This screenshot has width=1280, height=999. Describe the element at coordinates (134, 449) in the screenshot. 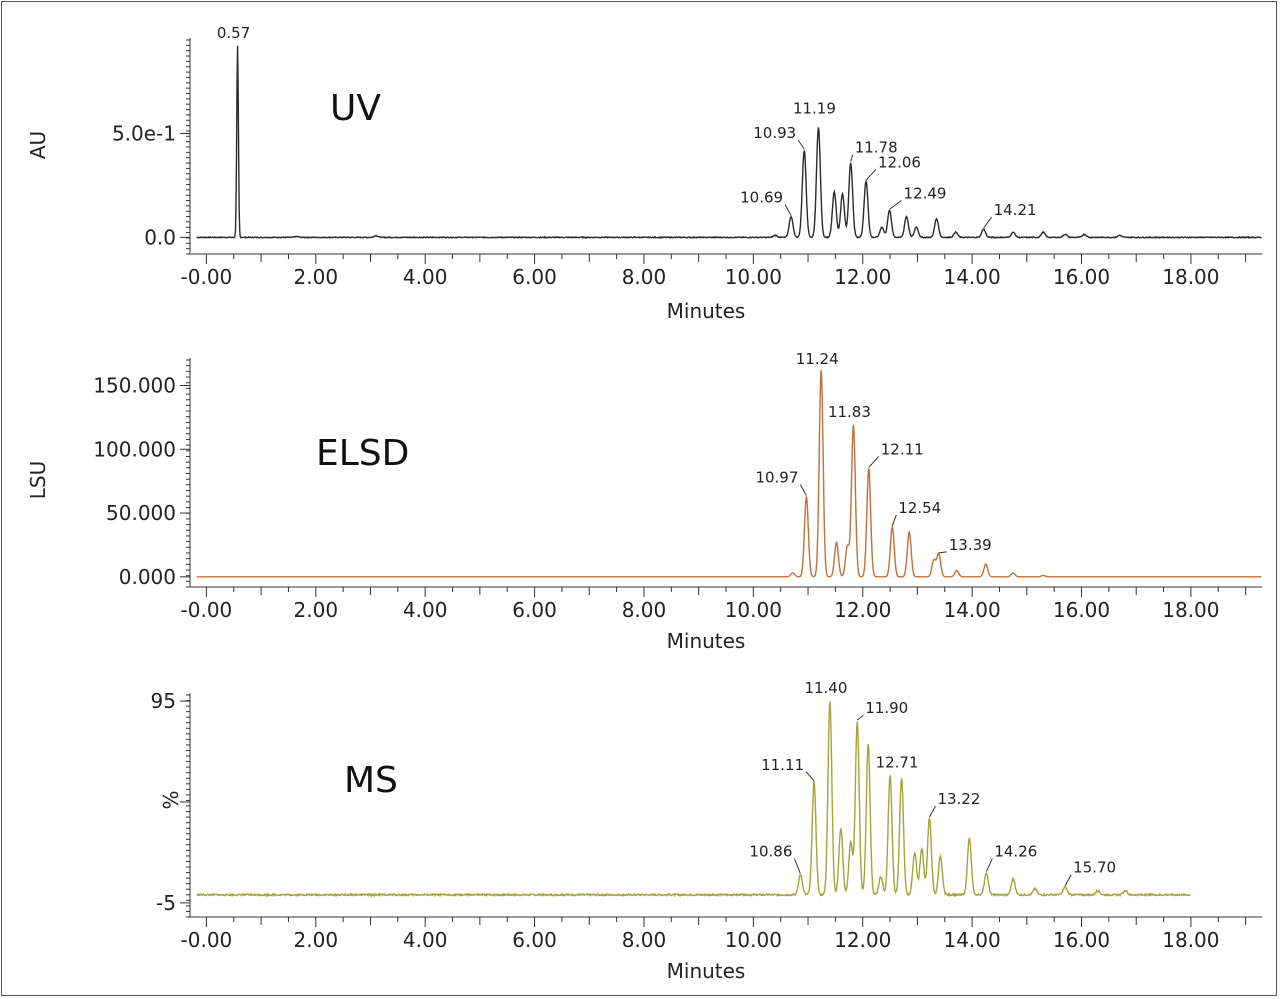

I see `y-tick-label: 100.000` at that location.